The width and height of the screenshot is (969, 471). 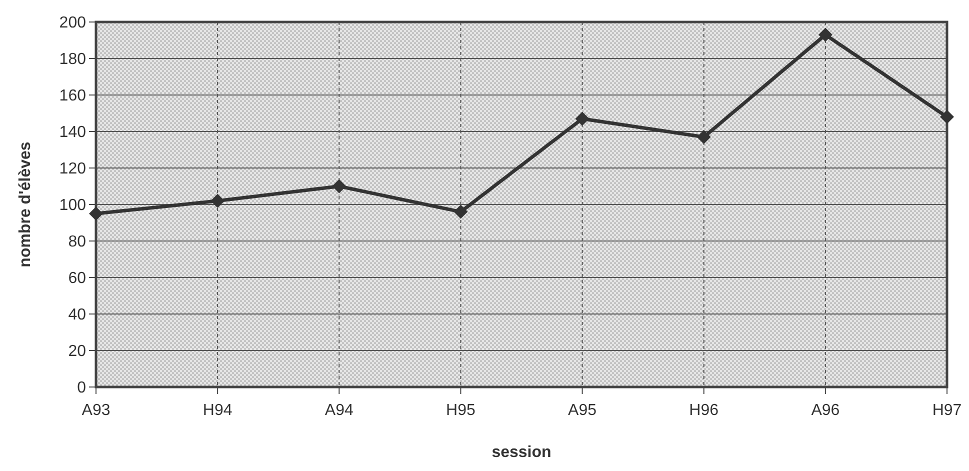 What do you see at coordinates (77, 242) in the screenshot?
I see `y-tick-label: 80` at bounding box center [77, 242].